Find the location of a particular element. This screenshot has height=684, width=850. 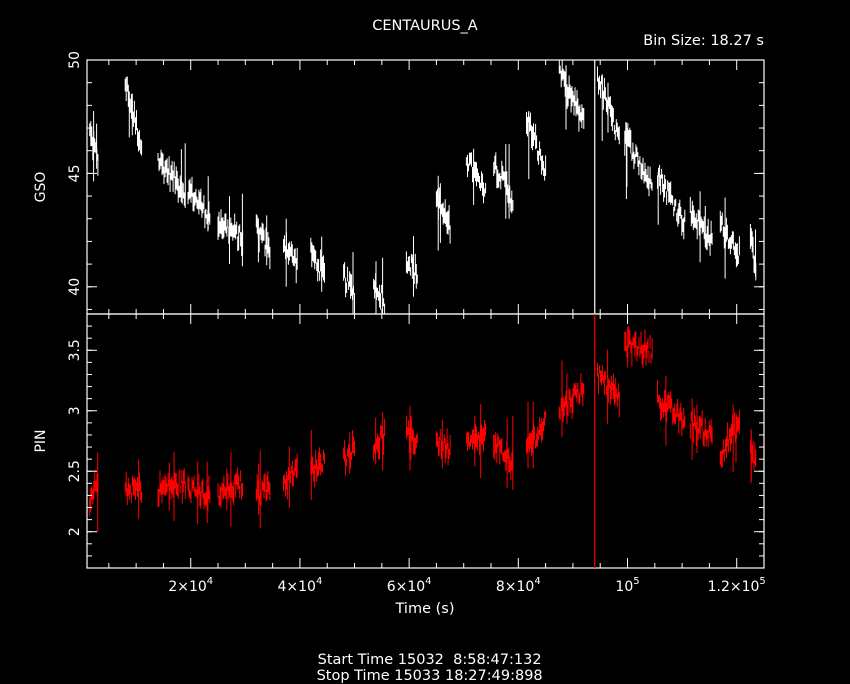

gso-axis-label: GSO is located at coordinates (41, 187).